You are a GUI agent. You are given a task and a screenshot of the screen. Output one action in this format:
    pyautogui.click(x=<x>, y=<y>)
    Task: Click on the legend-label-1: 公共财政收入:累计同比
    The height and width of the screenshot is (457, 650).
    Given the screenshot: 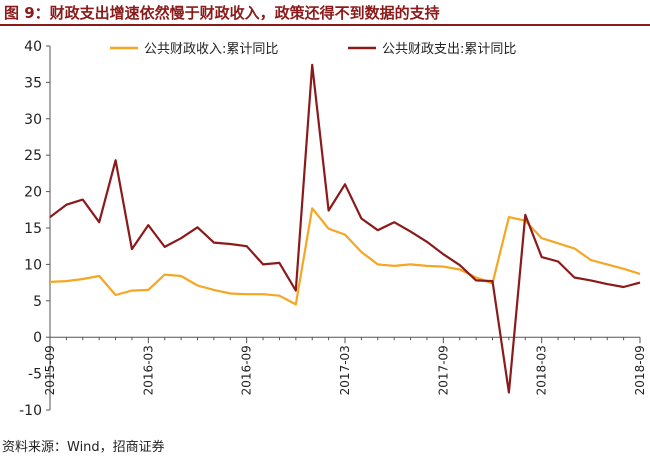 What is the action you would take?
    pyautogui.click(x=211, y=49)
    